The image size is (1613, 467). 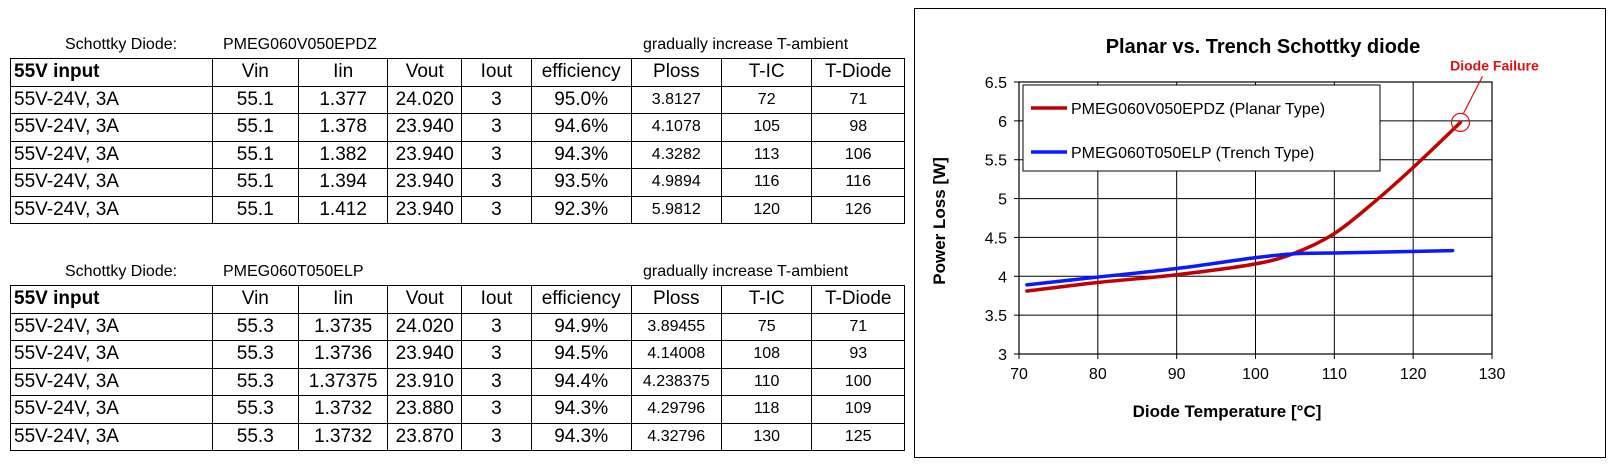 What do you see at coordinates (496, 72) in the screenshot?
I see `column-header: Iout` at bounding box center [496, 72].